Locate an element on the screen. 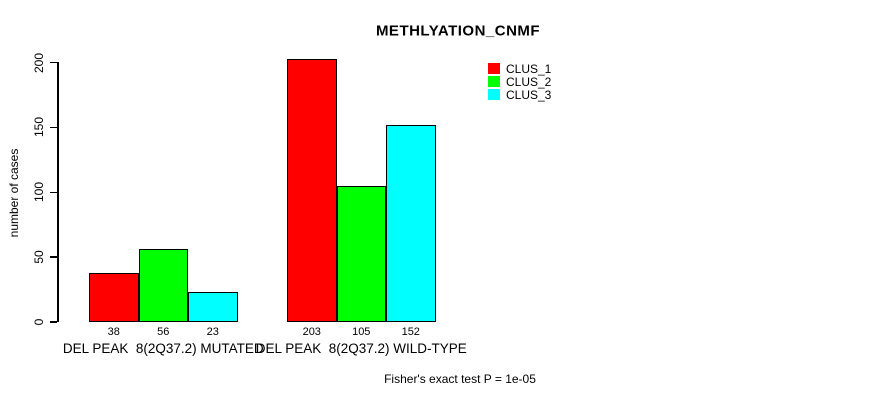 This screenshot has height=400, width=890. chart-title: METHLYATION_CNMF is located at coordinates (458, 31).